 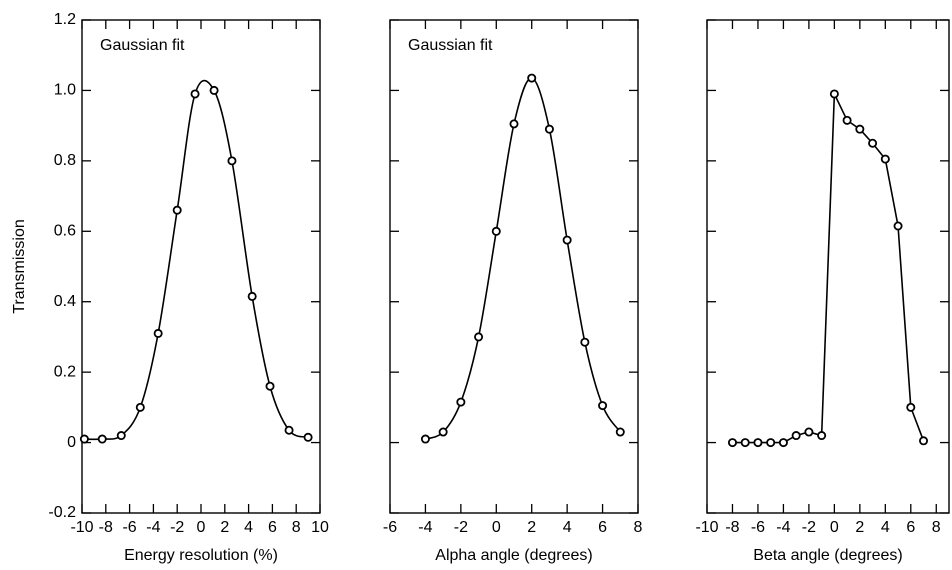 I want to click on x-axis-label: Alpha angle (degrees), so click(x=513, y=555).